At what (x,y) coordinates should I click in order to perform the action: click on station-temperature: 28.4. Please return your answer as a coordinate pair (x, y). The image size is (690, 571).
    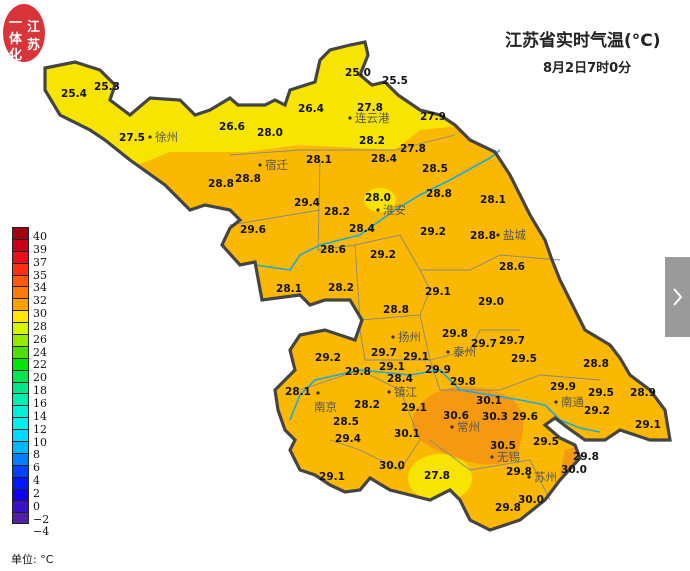
    Looking at the image, I should click on (384, 159).